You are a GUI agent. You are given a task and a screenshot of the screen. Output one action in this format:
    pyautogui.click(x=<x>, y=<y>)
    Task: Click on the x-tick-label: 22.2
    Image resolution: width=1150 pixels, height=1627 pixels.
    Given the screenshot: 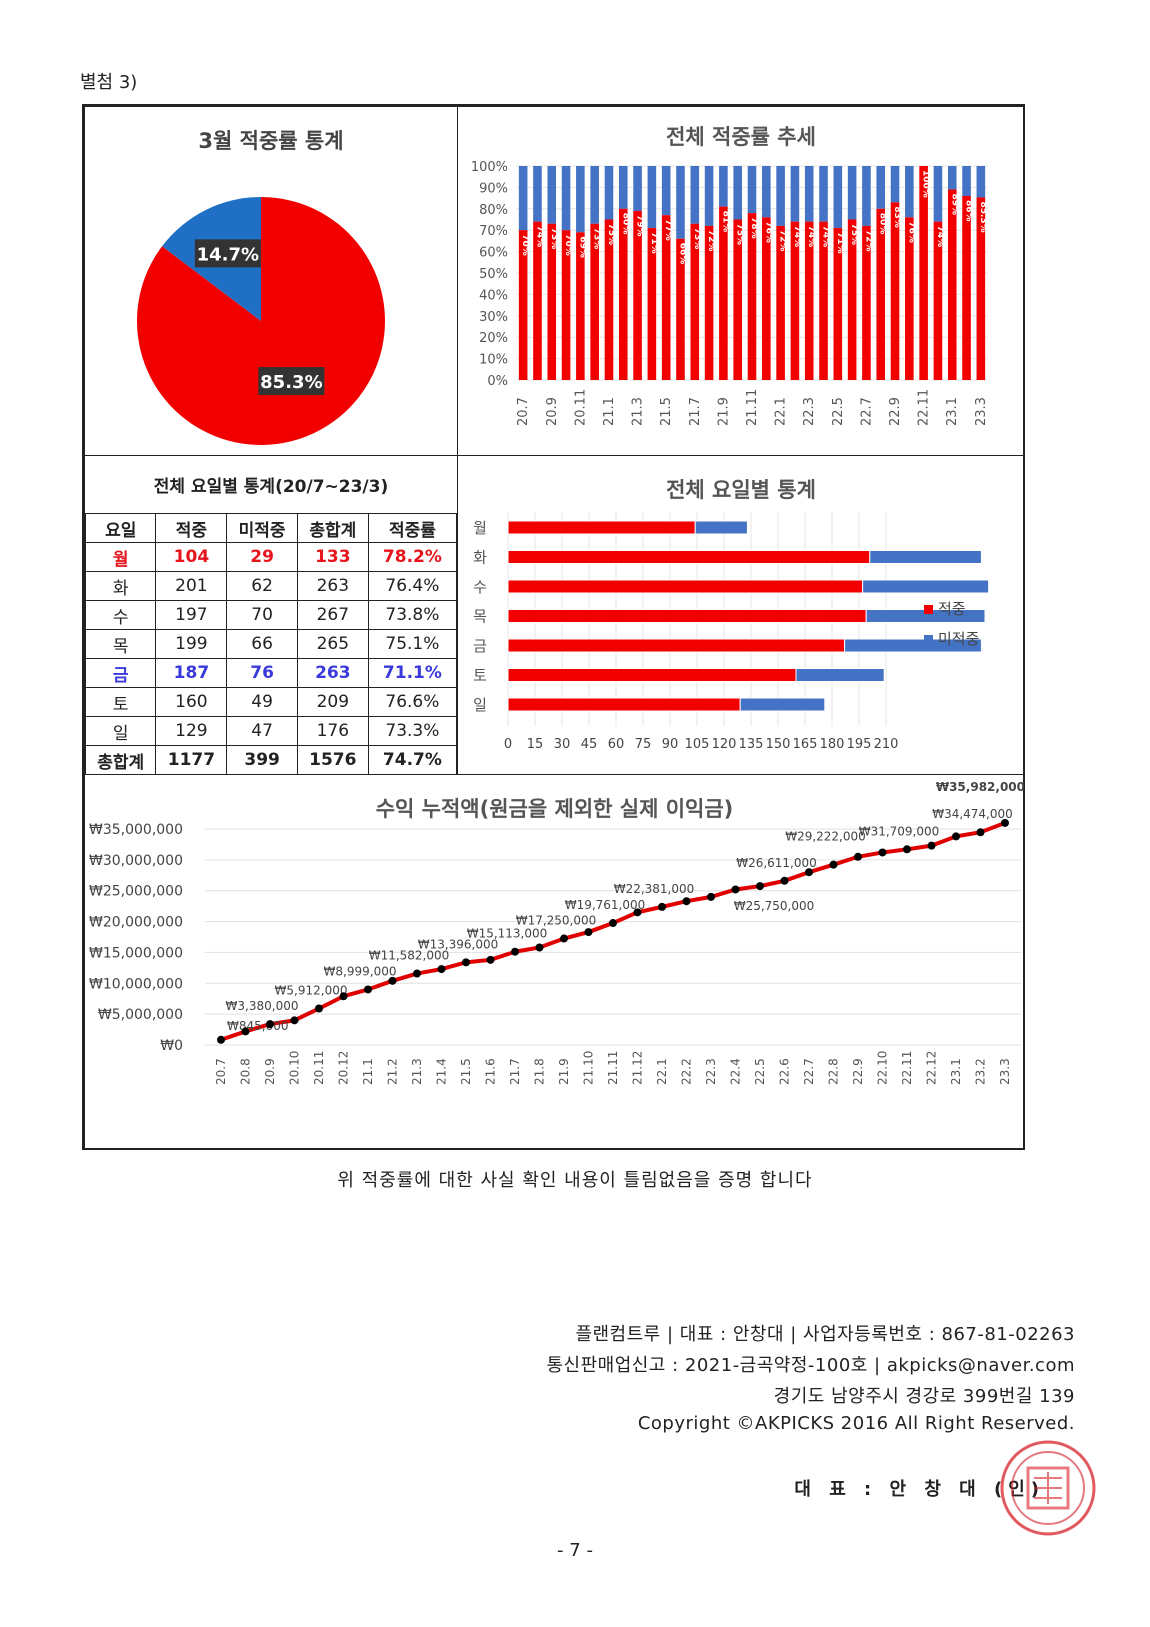 What is the action you would take?
    pyautogui.click(x=687, y=1071)
    